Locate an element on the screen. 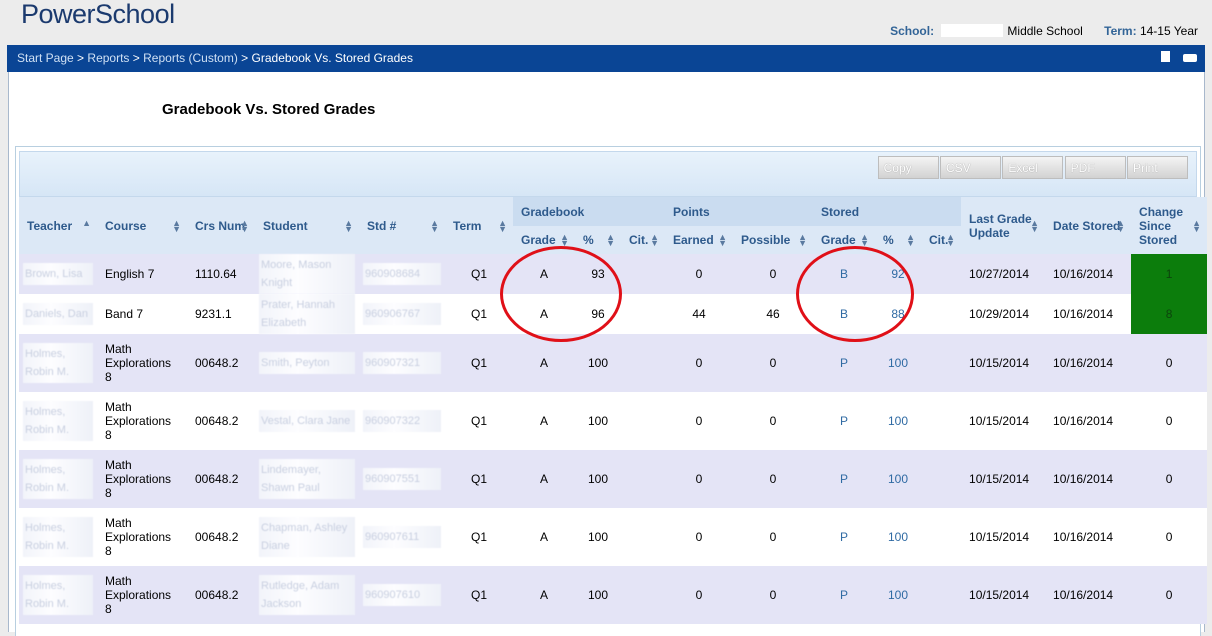 The width and height of the screenshot is (1212, 636). col-term: Term ▲ ▼ is located at coordinates (479, 225).